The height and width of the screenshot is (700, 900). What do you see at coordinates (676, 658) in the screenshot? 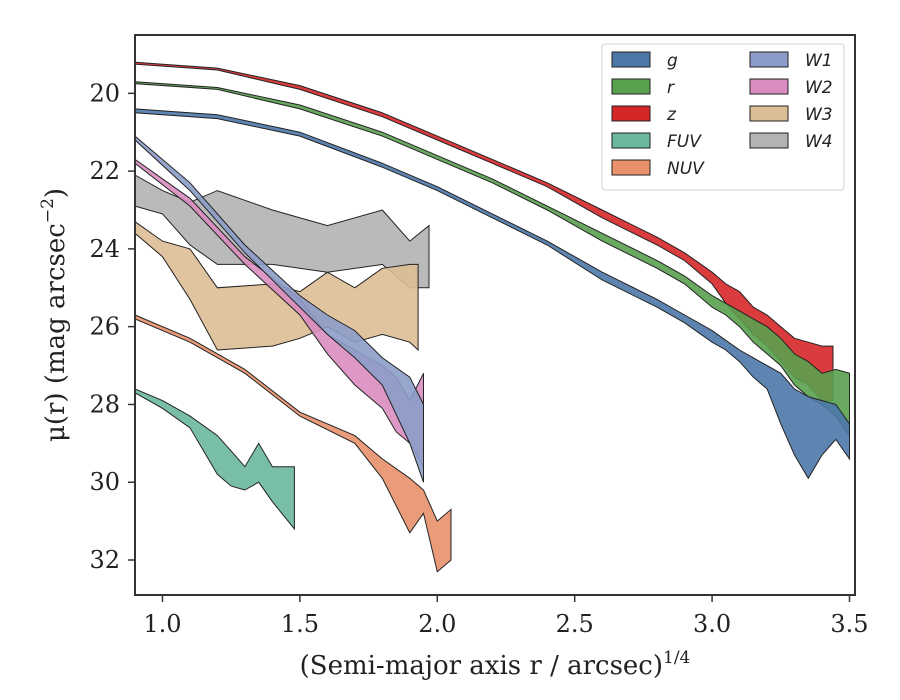
I see `x-axis-label-exponent: 1/4` at bounding box center [676, 658].